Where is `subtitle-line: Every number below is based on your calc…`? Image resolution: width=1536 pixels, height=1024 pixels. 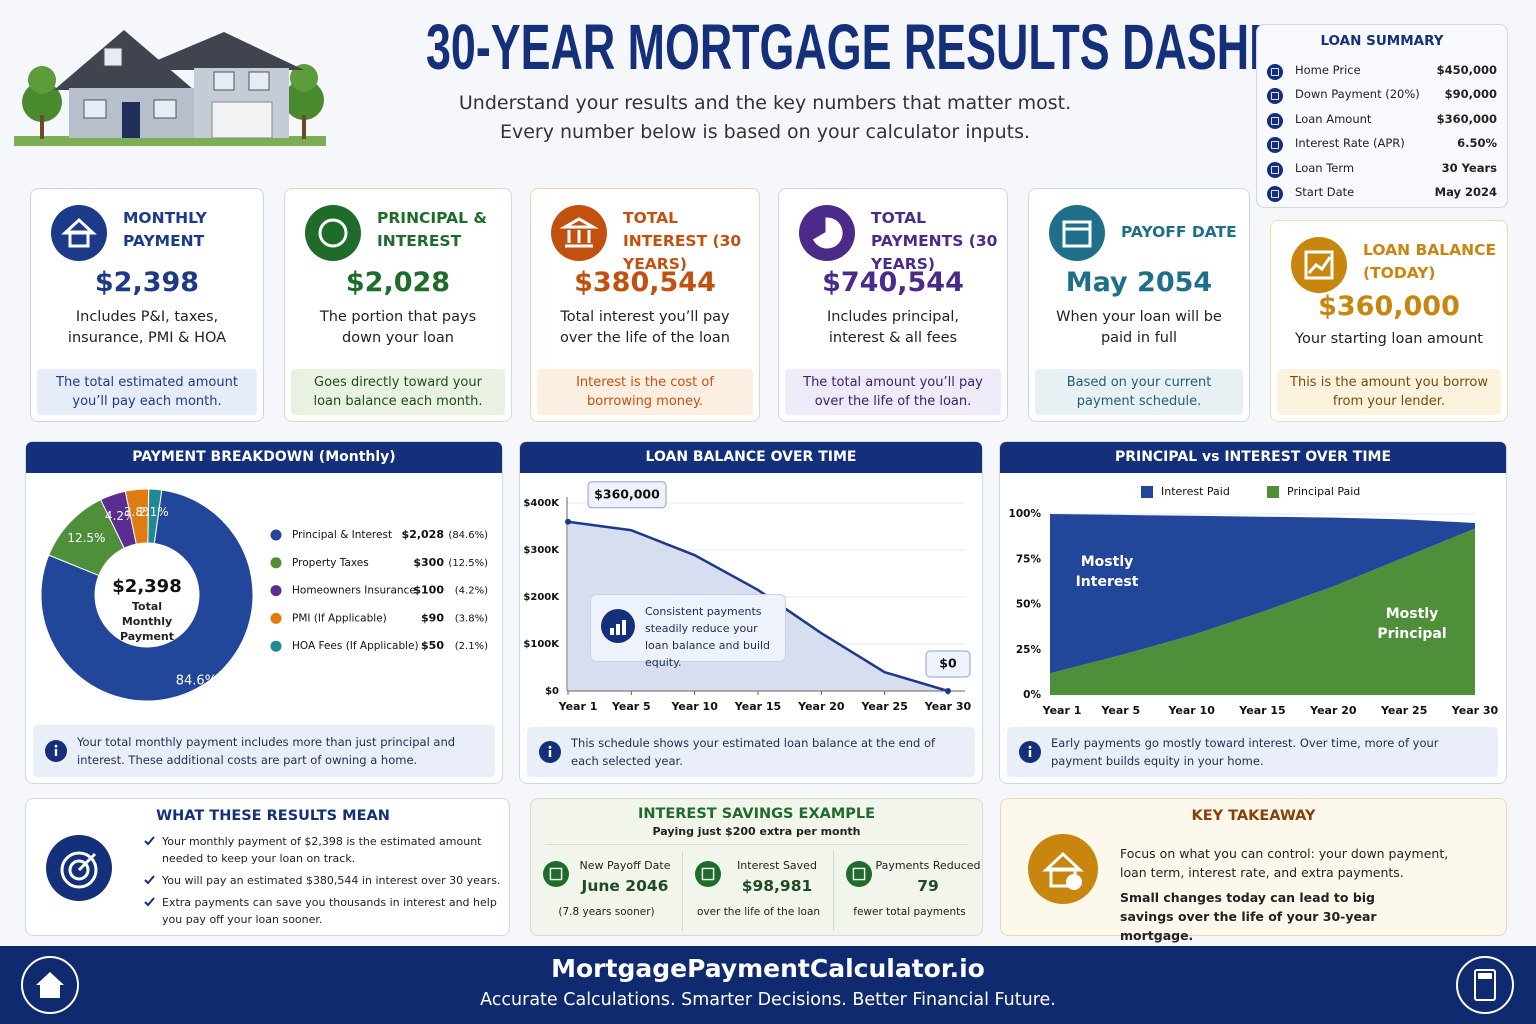 subtitle-line: Every number below is based on your calc… is located at coordinates (765, 132).